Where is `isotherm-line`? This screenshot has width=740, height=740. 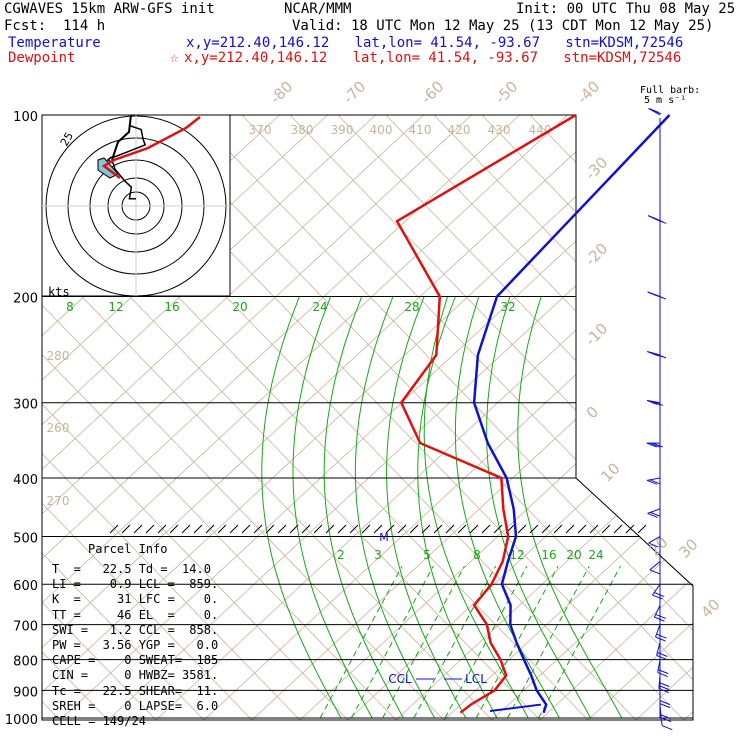 isotherm-line is located at coordinates (690, 417).